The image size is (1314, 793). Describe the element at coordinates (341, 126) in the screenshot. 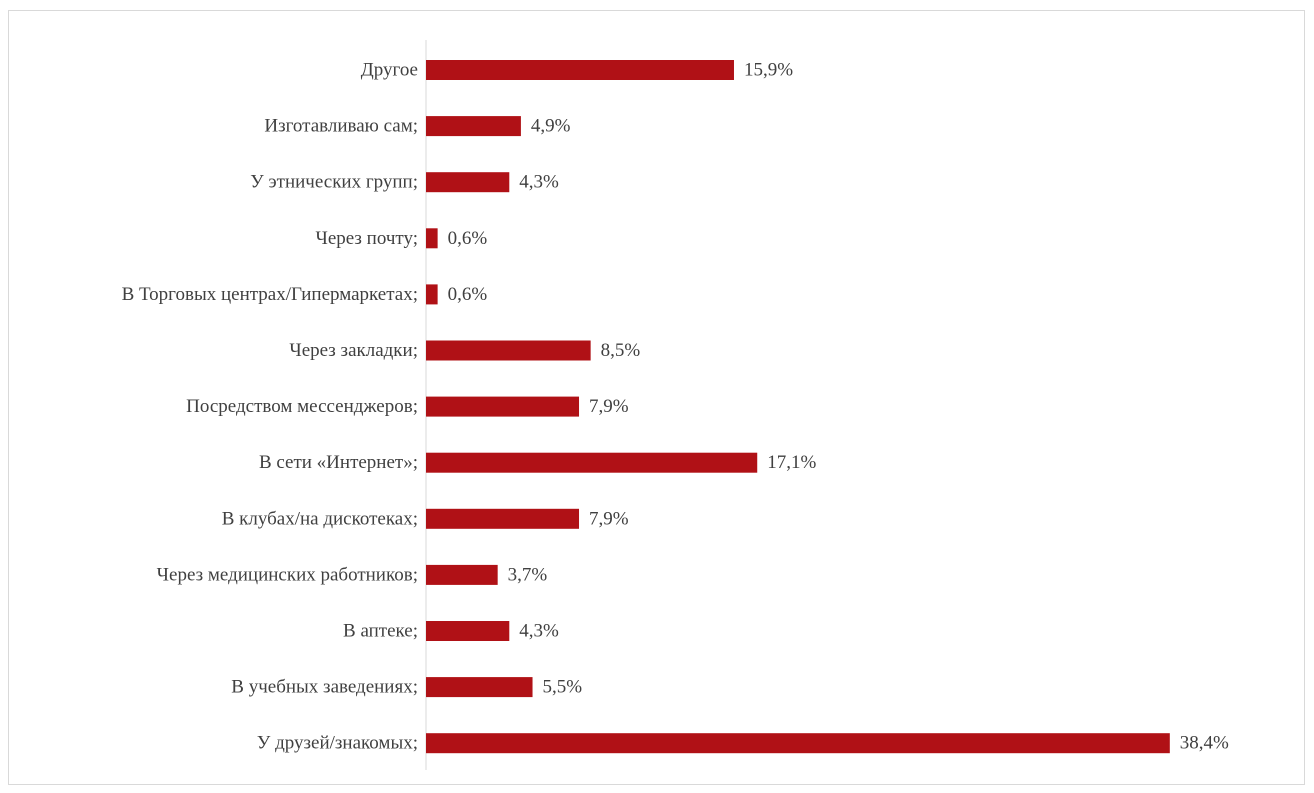

I see `category-label: Изготавливаю сам;` at that location.